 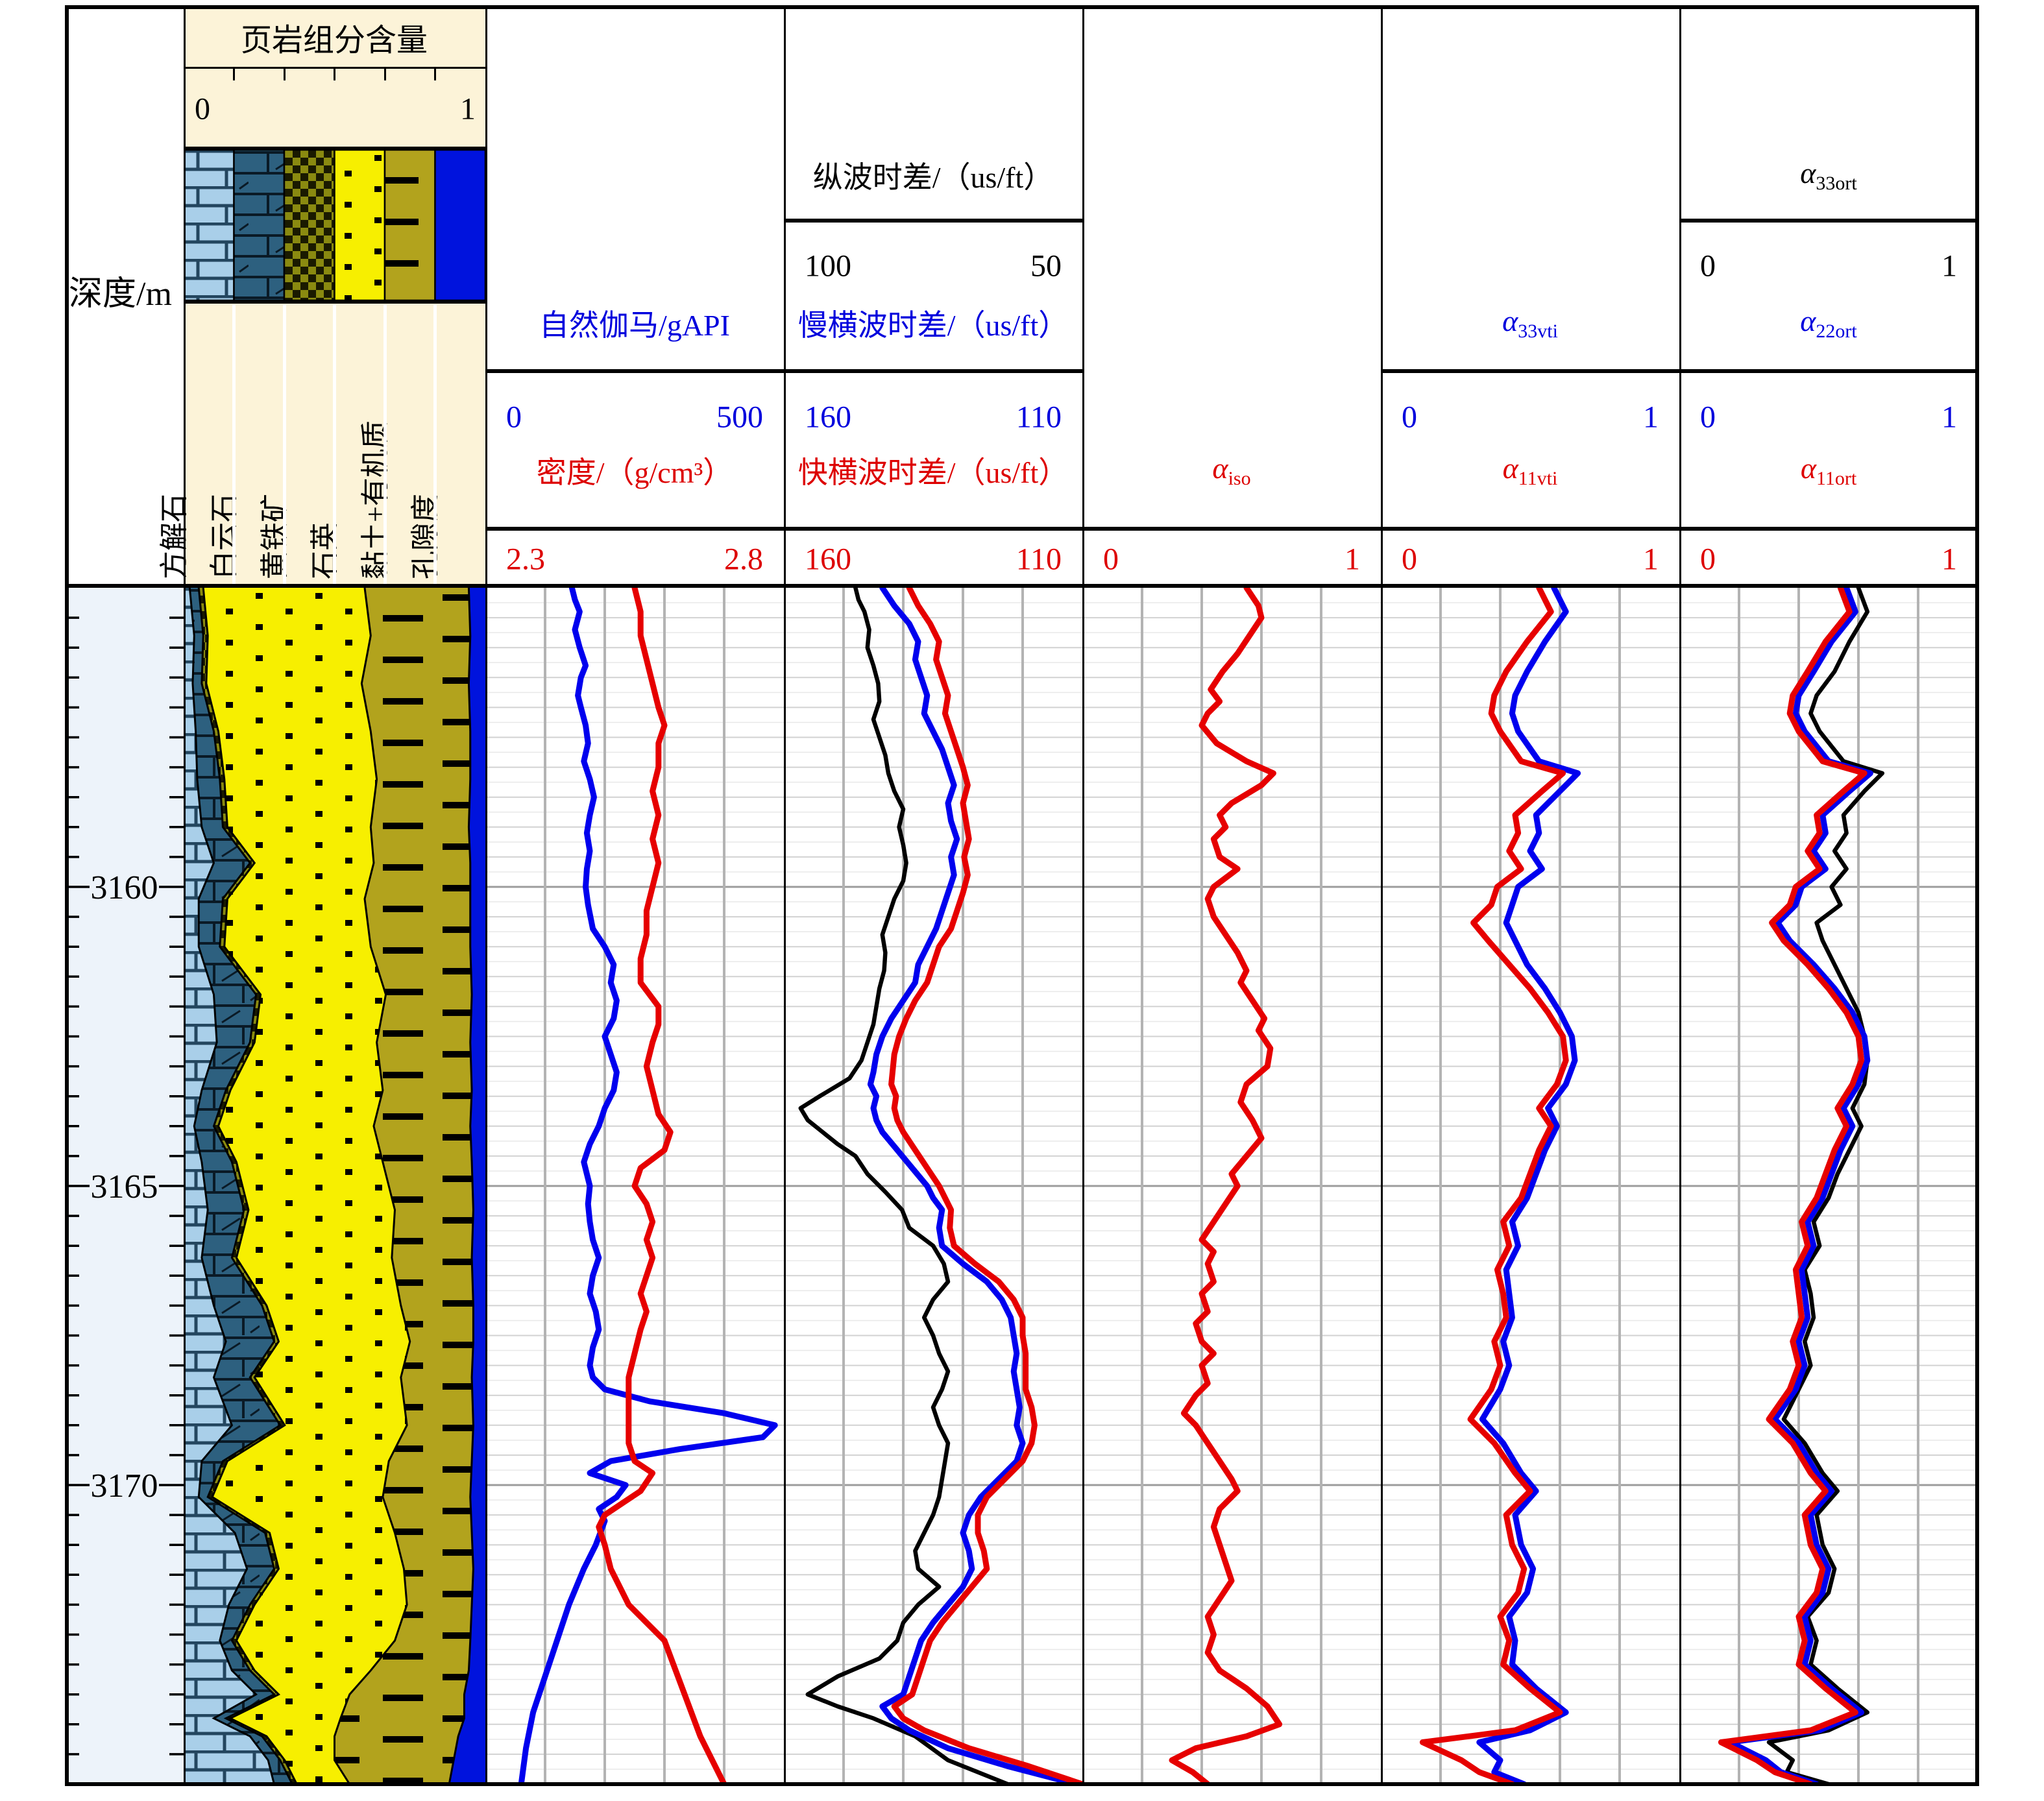 What do you see at coordinates (375, 499) in the screenshot?
I see `legend-label-clay-organic: 黏土+有机质` at bounding box center [375, 499].